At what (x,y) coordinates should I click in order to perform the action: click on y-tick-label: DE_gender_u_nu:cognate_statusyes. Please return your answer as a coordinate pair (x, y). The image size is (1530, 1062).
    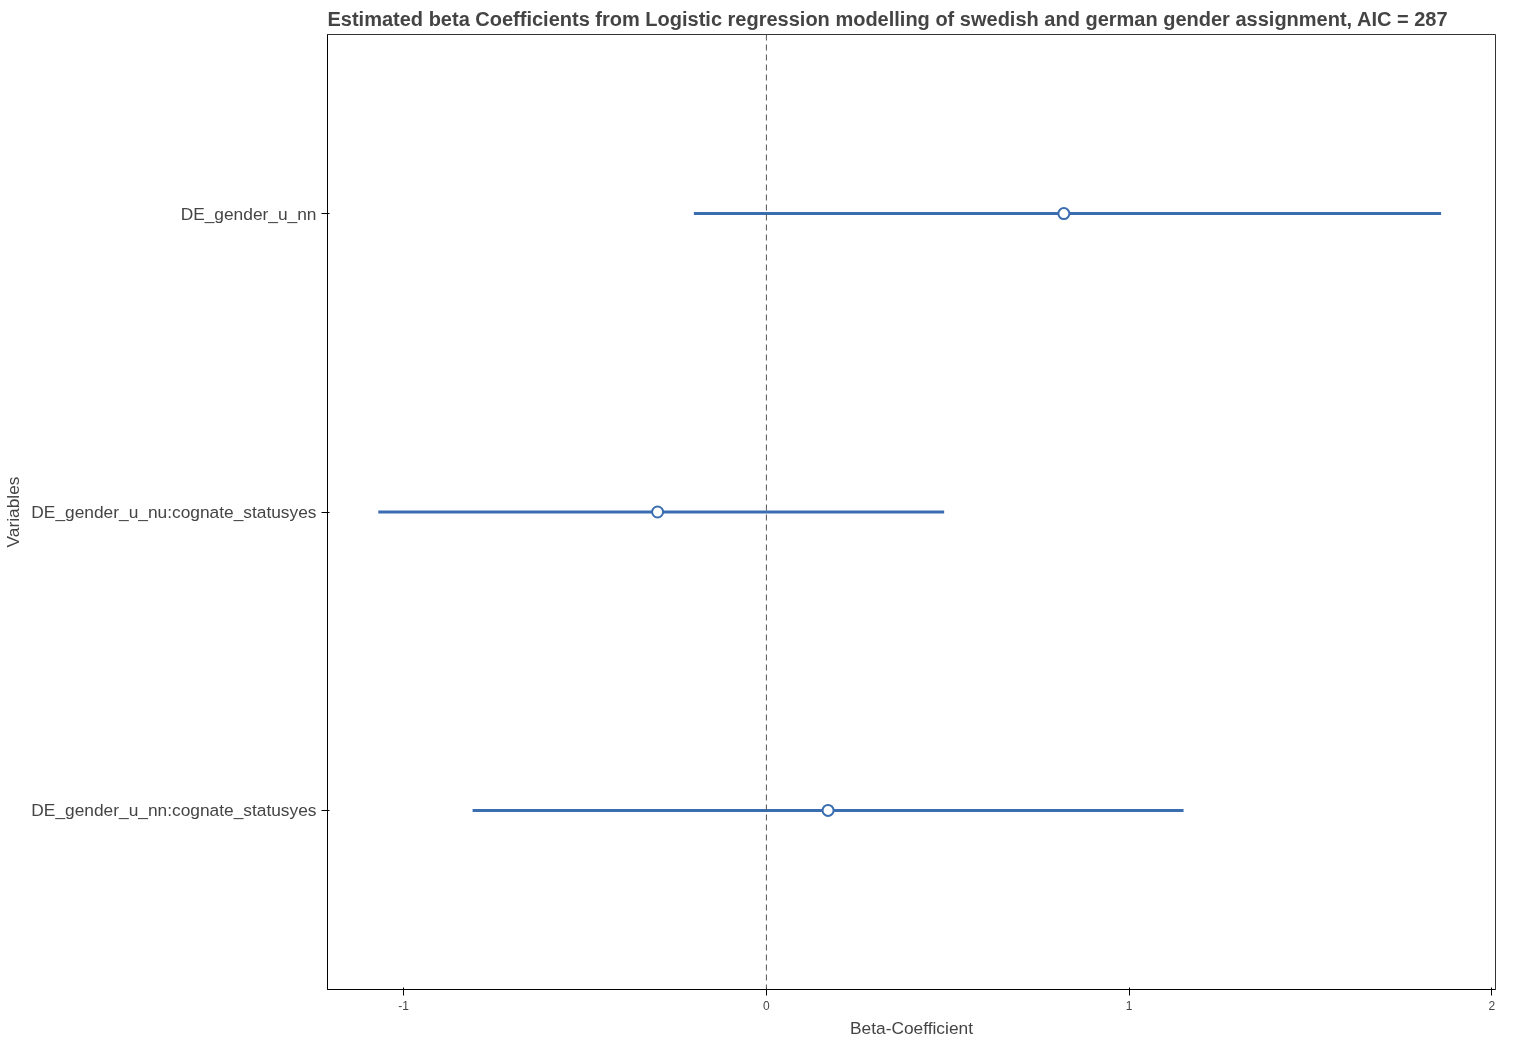
    Looking at the image, I should click on (174, 512).